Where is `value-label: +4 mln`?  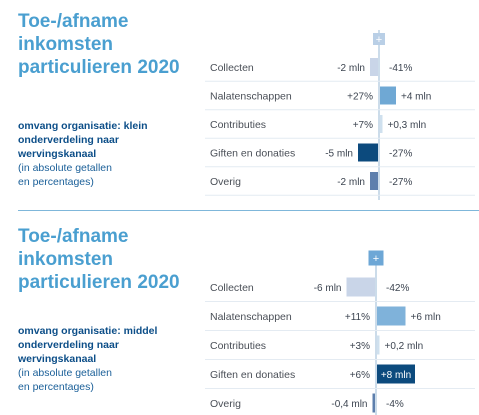
value-label: +4 mln is located at coordinates (416, 97).